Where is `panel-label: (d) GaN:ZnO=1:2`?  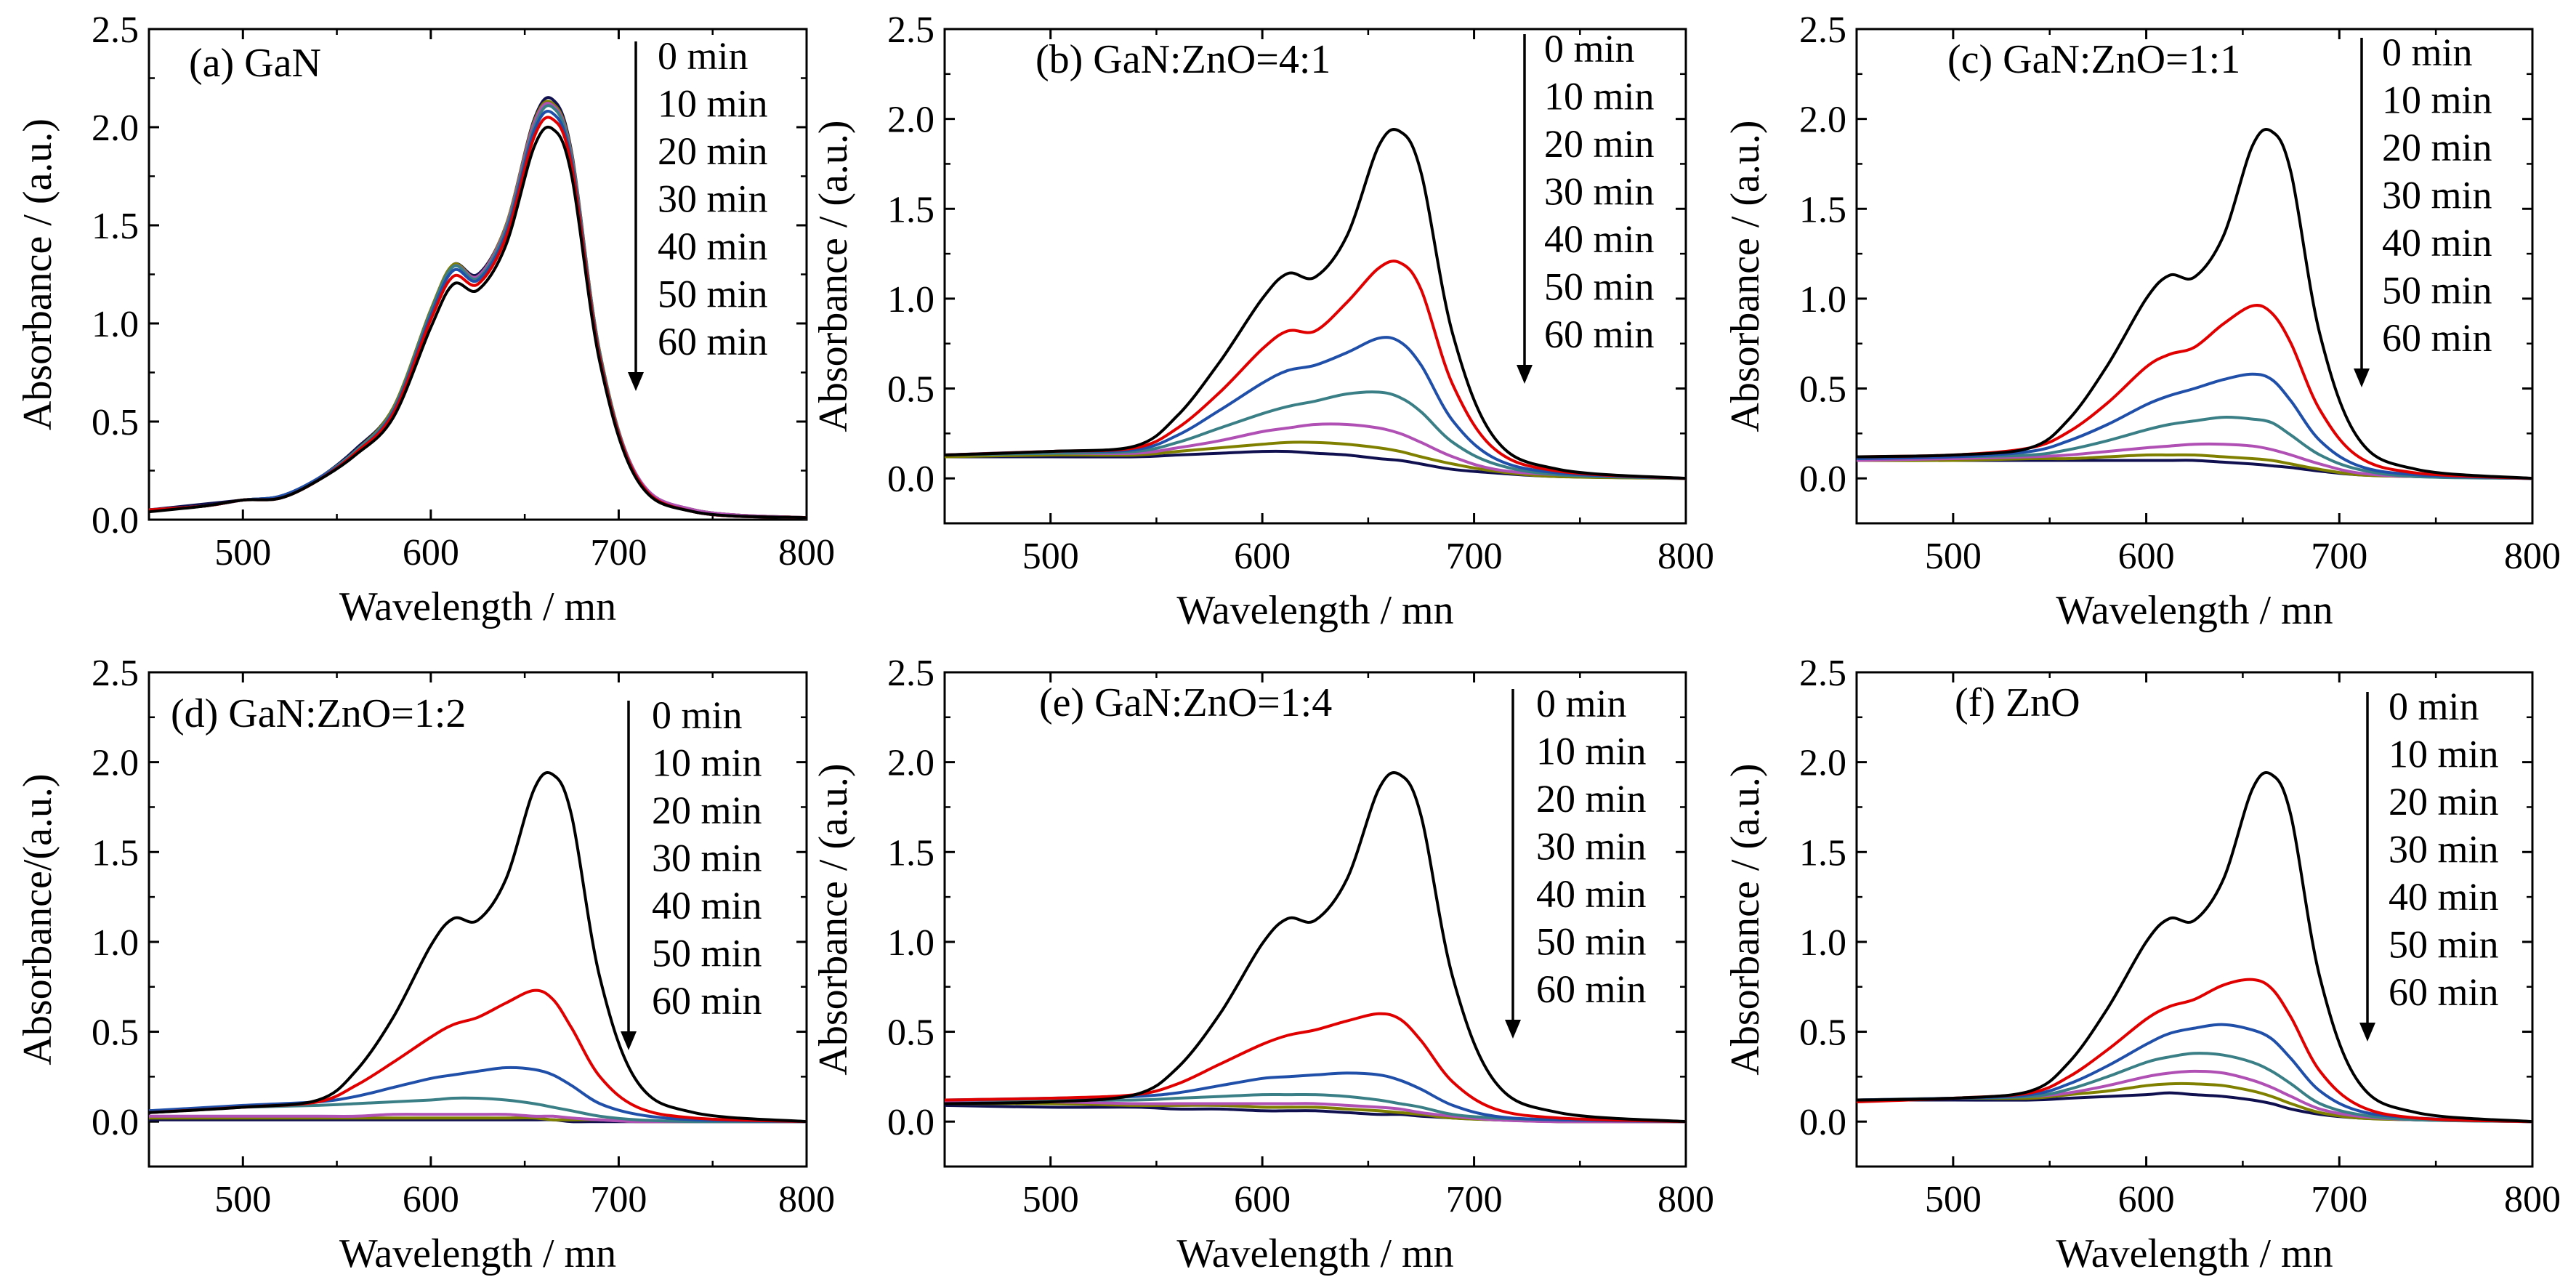 panel-label: (d) GaN:ZnO=1:2 is located at coordinates (319, 713).